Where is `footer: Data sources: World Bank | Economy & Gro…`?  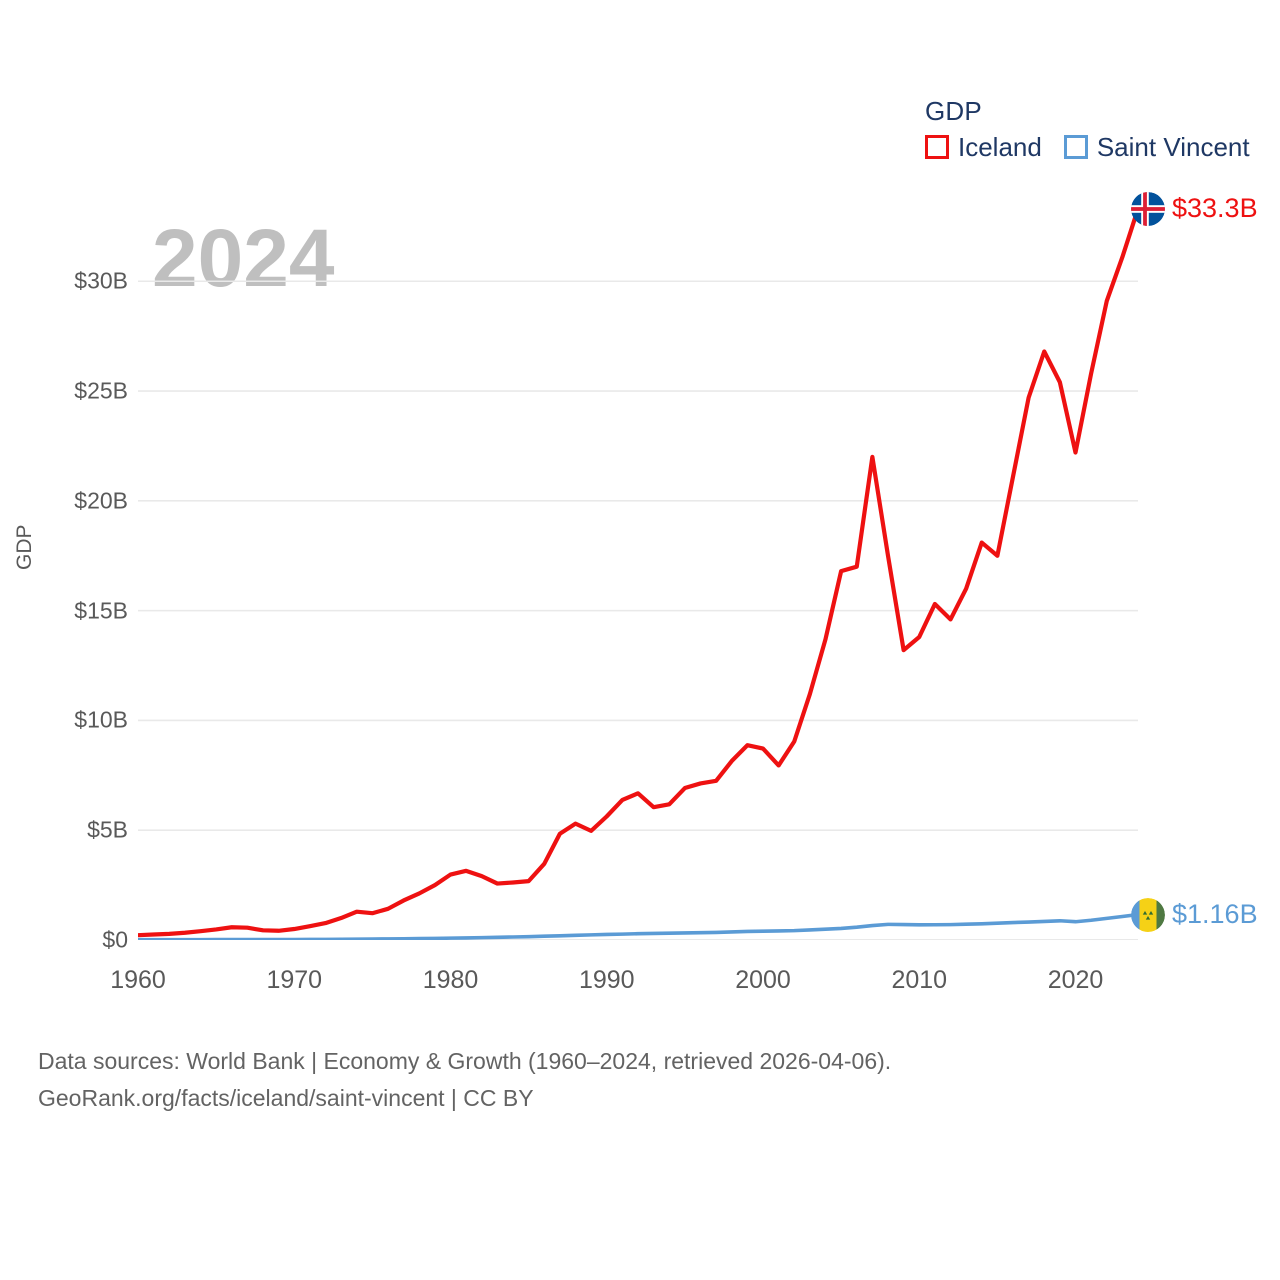
footer: Data sources: World Bank | Economy & Gro… is located at coordinates (628, 1080).